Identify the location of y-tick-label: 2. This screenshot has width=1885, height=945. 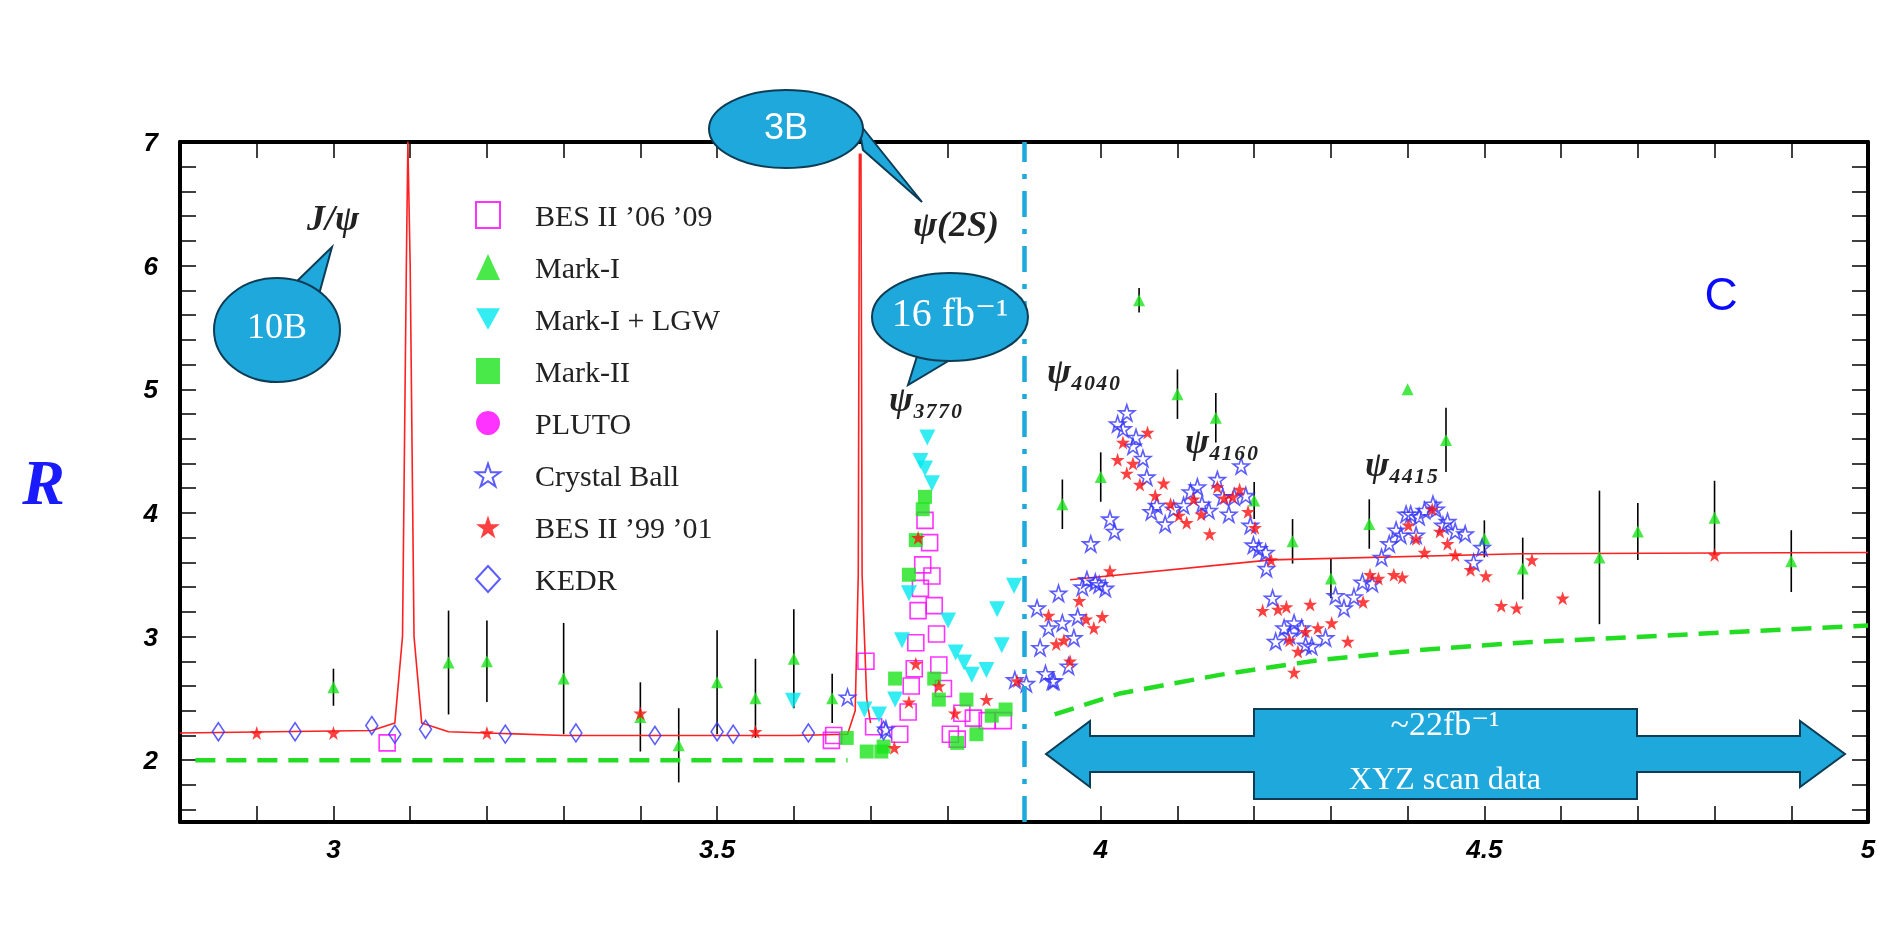
(150, 760).